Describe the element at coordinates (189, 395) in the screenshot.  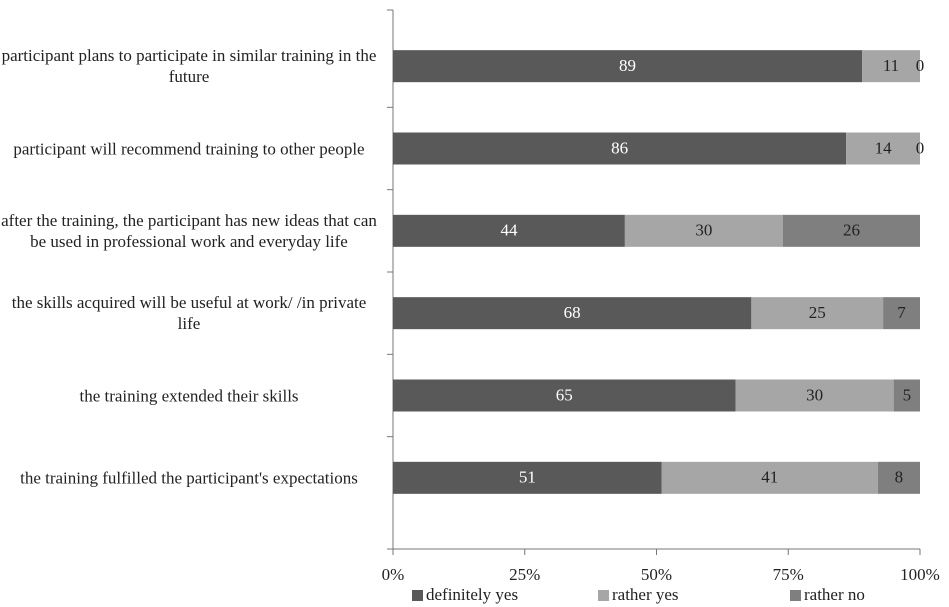
I see `category-label: the training extended their skills` at that location.